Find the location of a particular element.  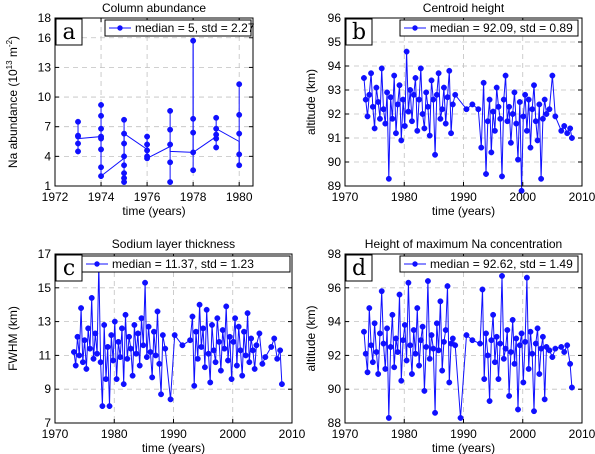

y-tick-label: 18 is located at coordinates (45, 18).